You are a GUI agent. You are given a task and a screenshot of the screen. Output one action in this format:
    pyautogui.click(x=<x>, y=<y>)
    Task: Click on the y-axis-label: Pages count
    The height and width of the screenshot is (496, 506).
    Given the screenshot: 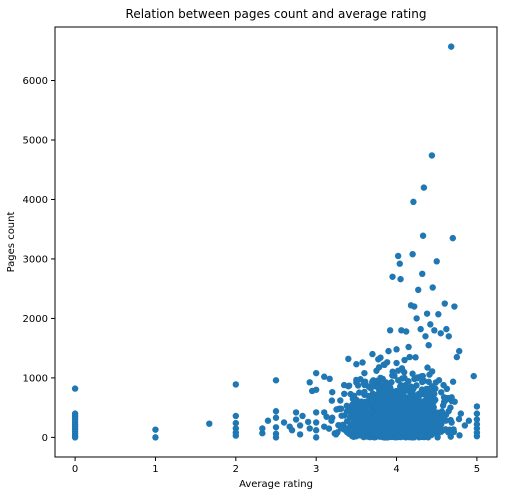 What is the action you would take?
    pyautogui.click(x=11, y=242)
    